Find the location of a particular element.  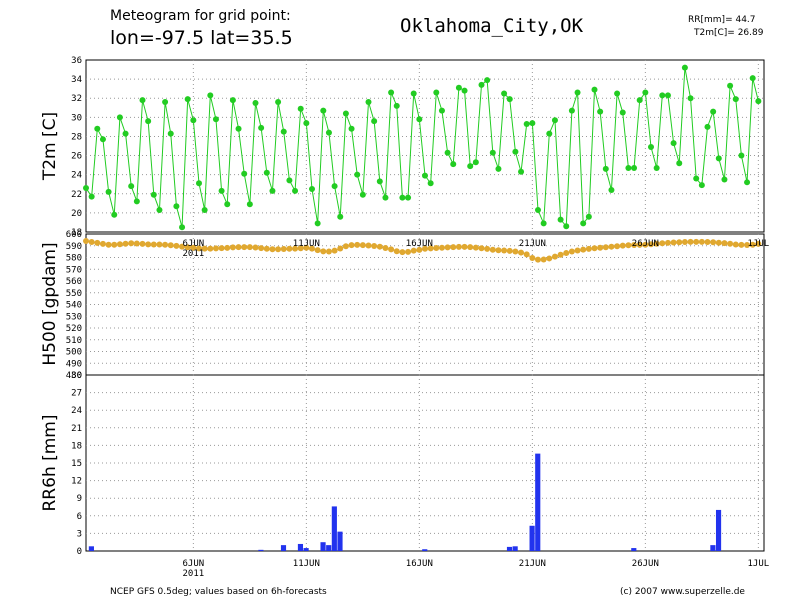

y-tick-label: 590 is located at coordinates (74, 247).